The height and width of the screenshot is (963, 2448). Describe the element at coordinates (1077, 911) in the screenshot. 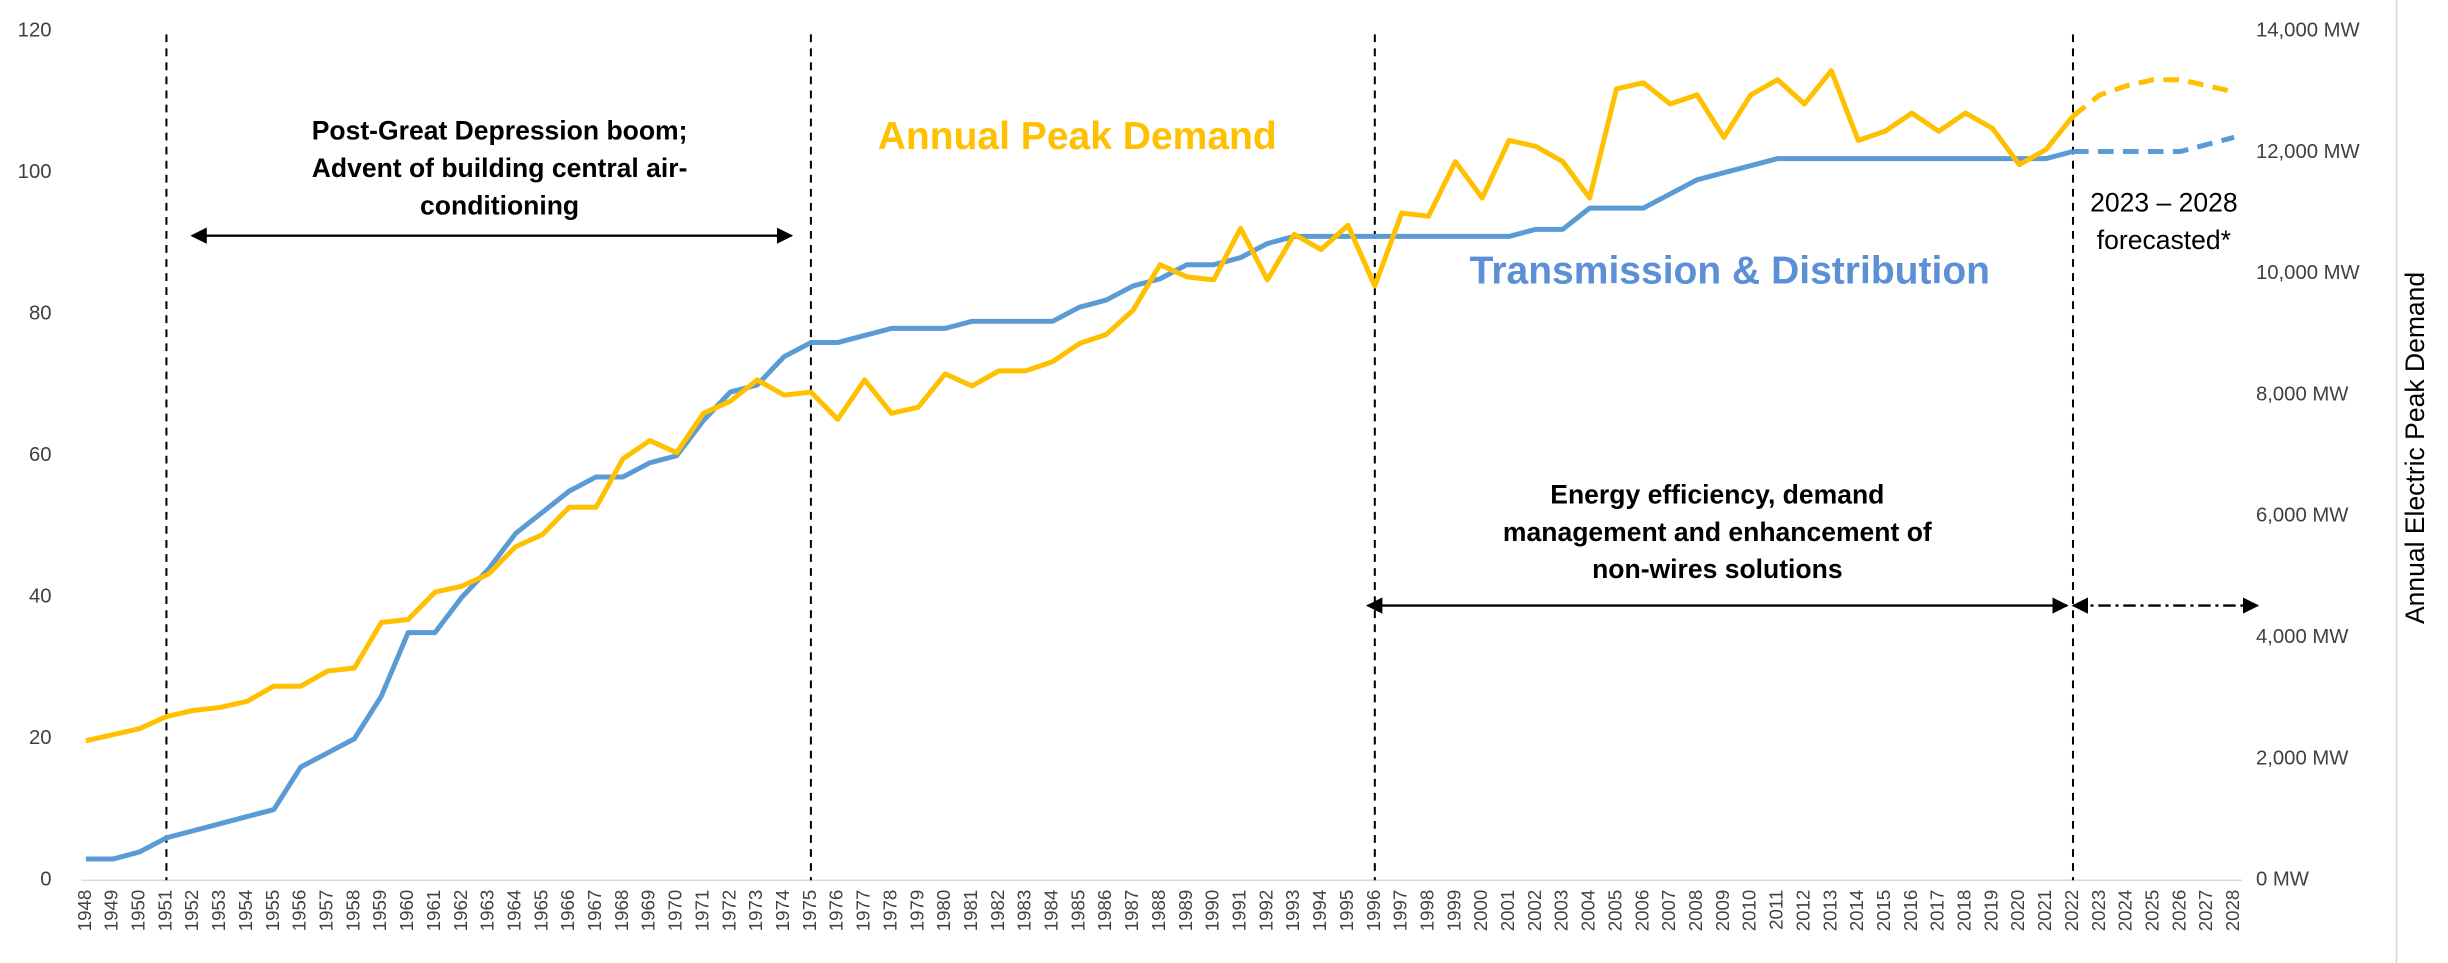

I see `x-tick-label: 1985` at that location.